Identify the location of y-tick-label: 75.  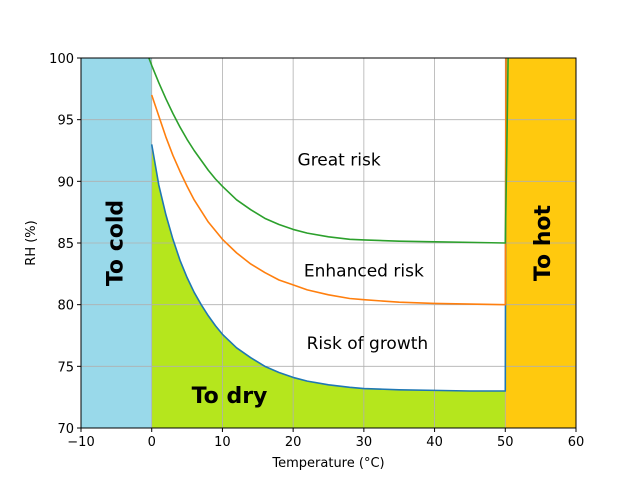
(65, 367).